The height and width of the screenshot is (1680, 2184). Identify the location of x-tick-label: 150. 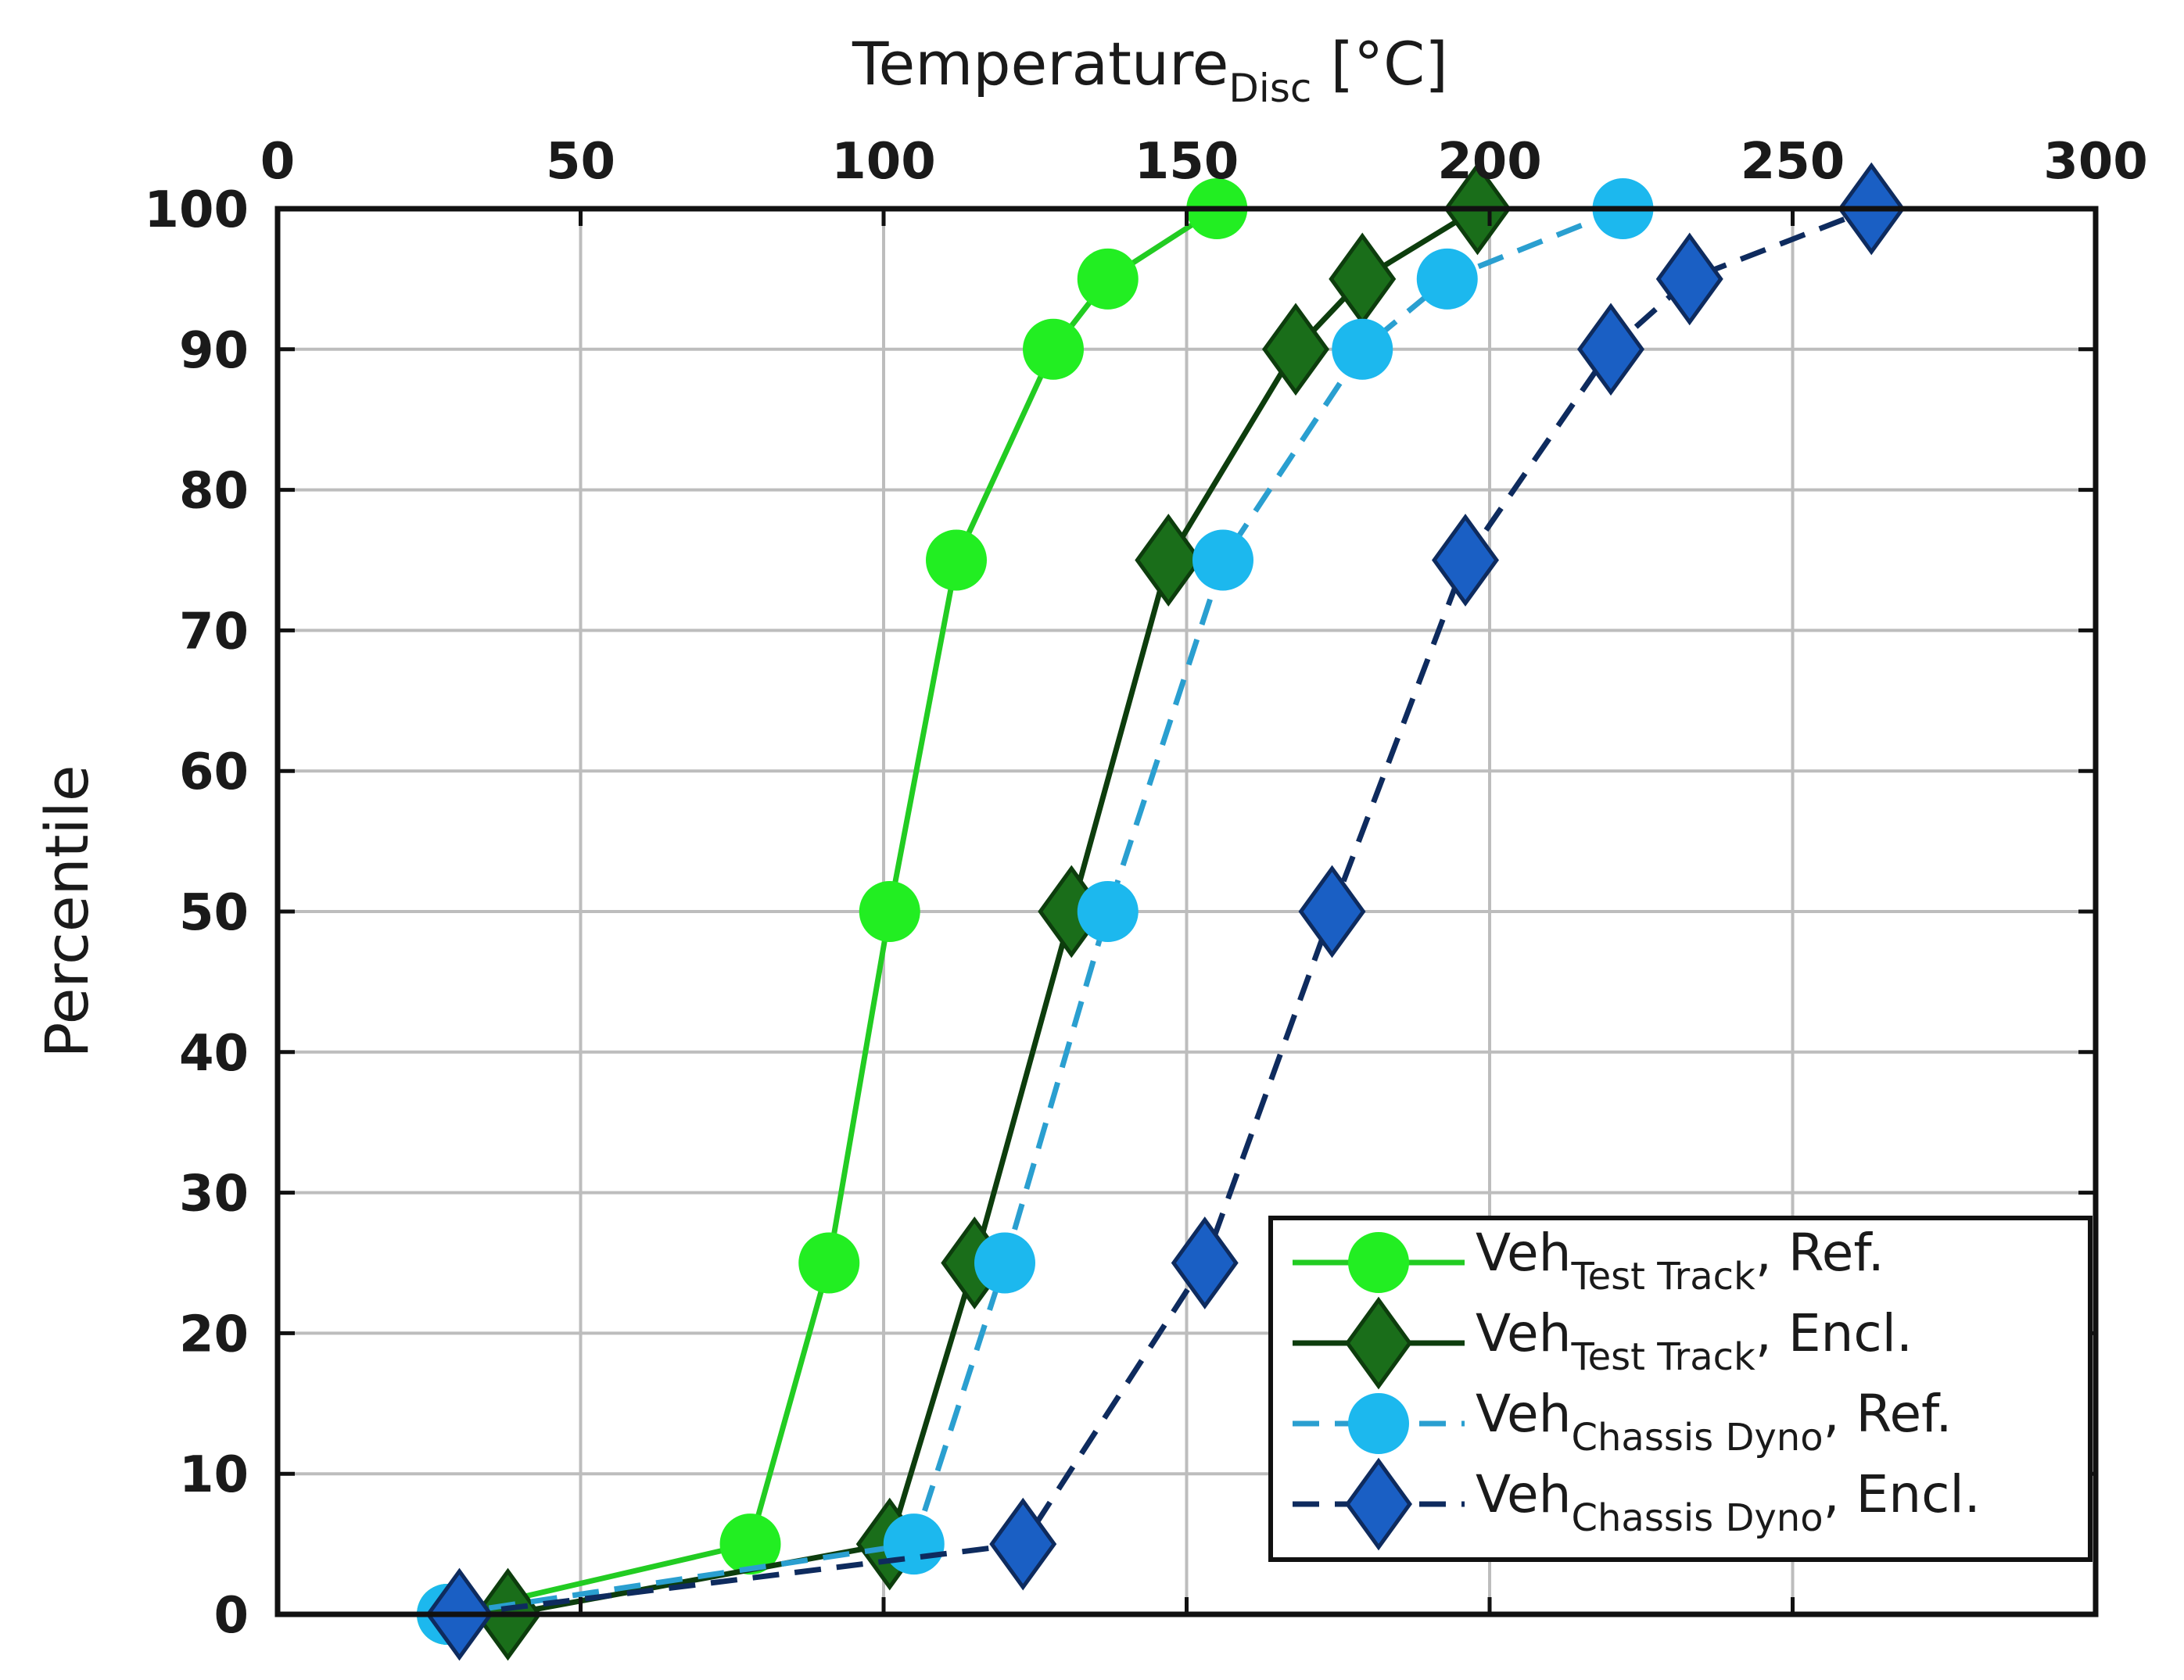
(1187, 162).